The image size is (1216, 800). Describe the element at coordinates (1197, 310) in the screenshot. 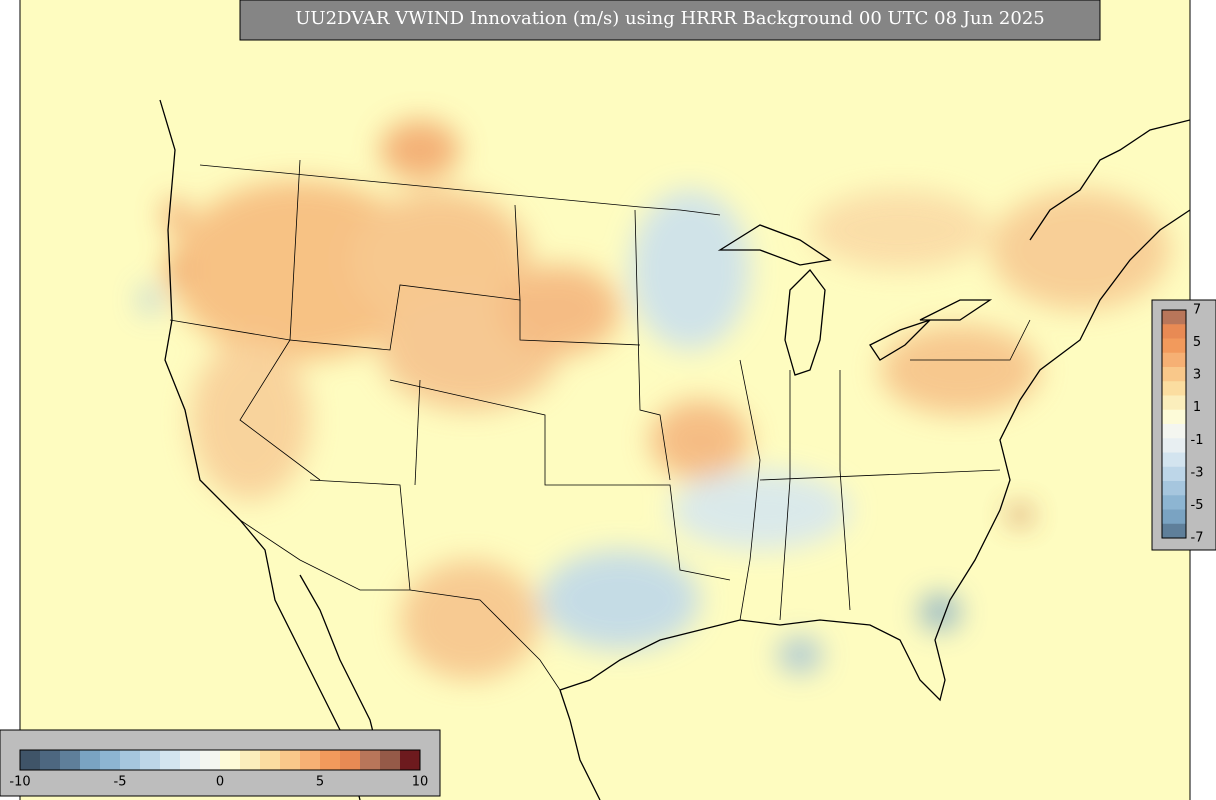

I see `colorbar-tick-label: 7` at that location.